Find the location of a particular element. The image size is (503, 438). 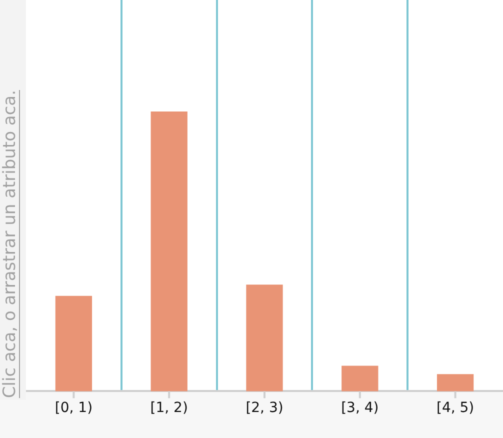

x-tick-label: [3, 4) is located at coordinates (360, 408).